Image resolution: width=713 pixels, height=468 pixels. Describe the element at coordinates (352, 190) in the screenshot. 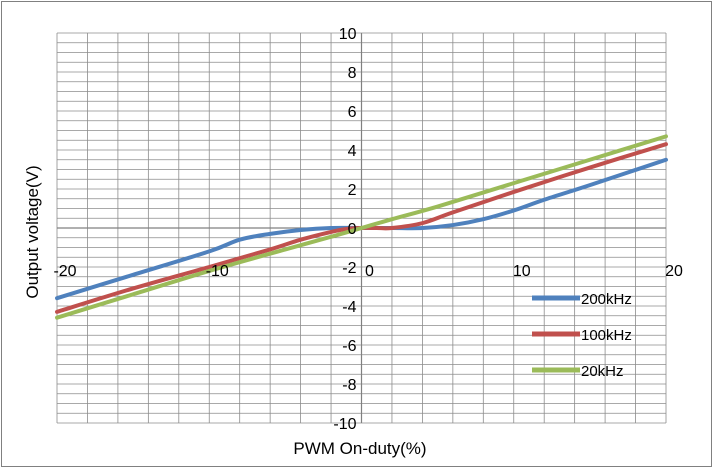

I see `y-tick-label: 2` at that location.